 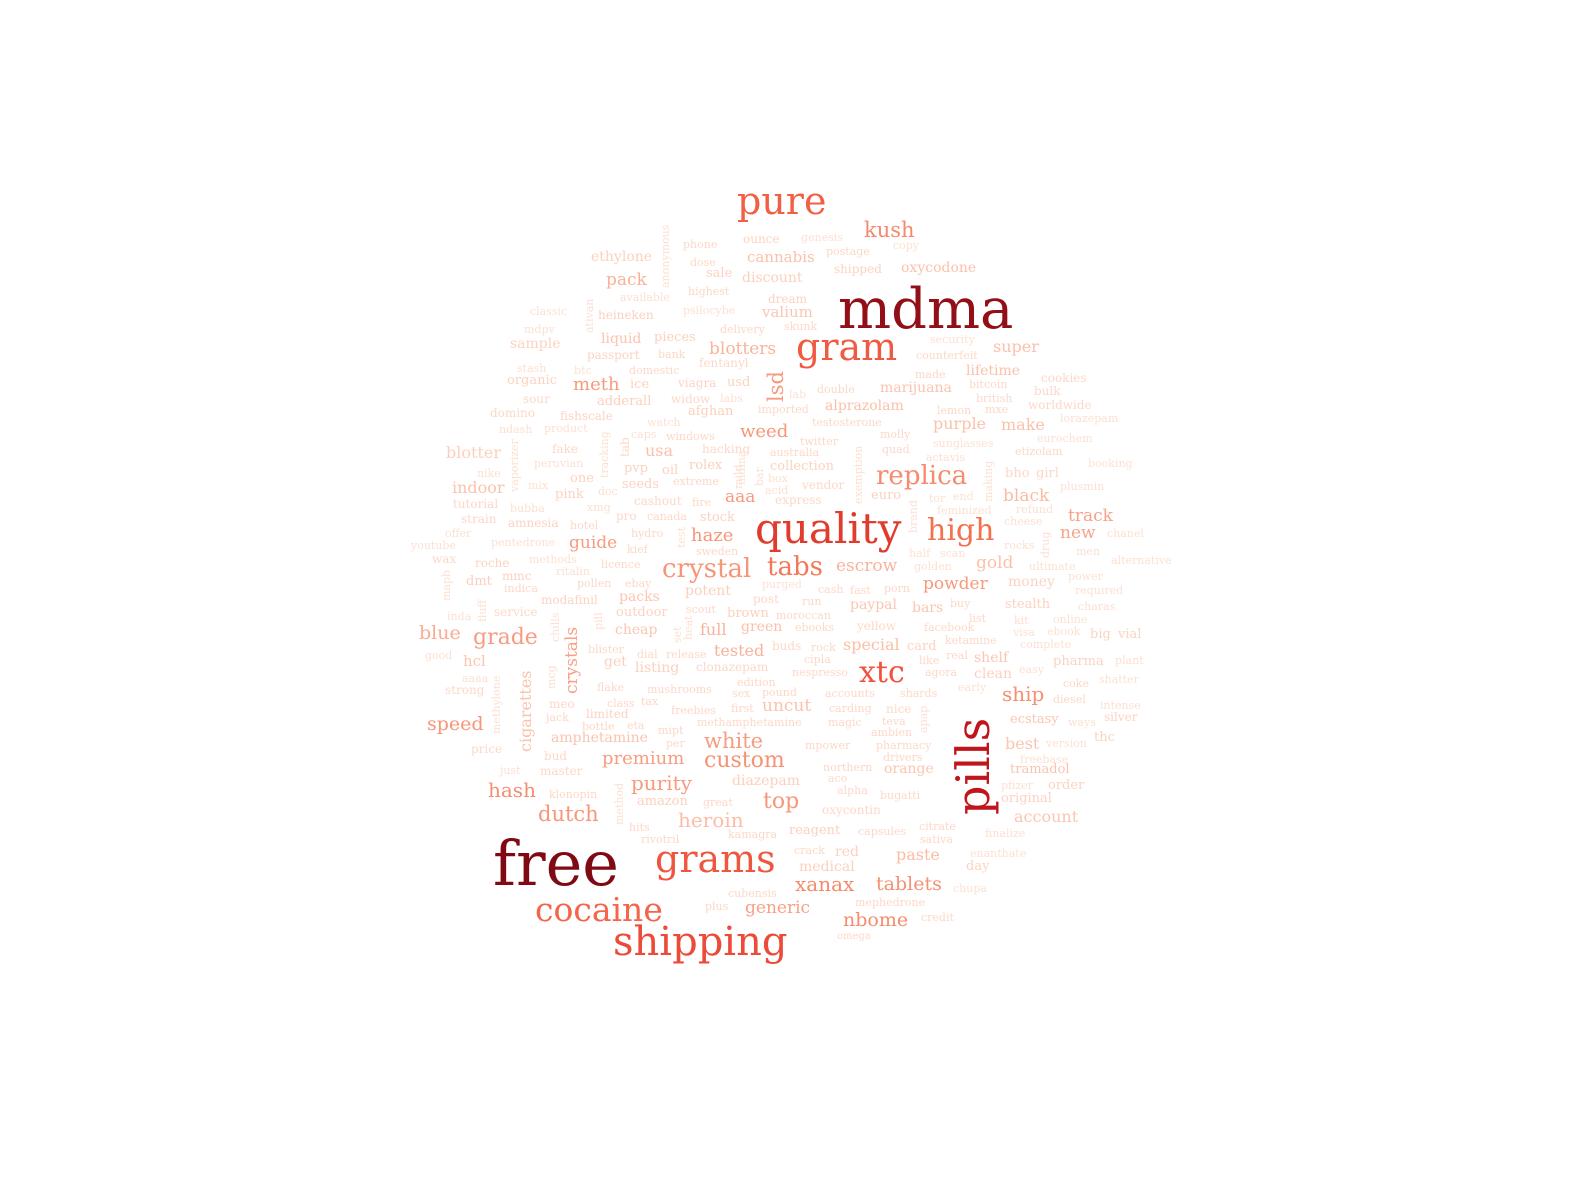 I want to click on word-tablets: tablets, so click(x=909, y=884).